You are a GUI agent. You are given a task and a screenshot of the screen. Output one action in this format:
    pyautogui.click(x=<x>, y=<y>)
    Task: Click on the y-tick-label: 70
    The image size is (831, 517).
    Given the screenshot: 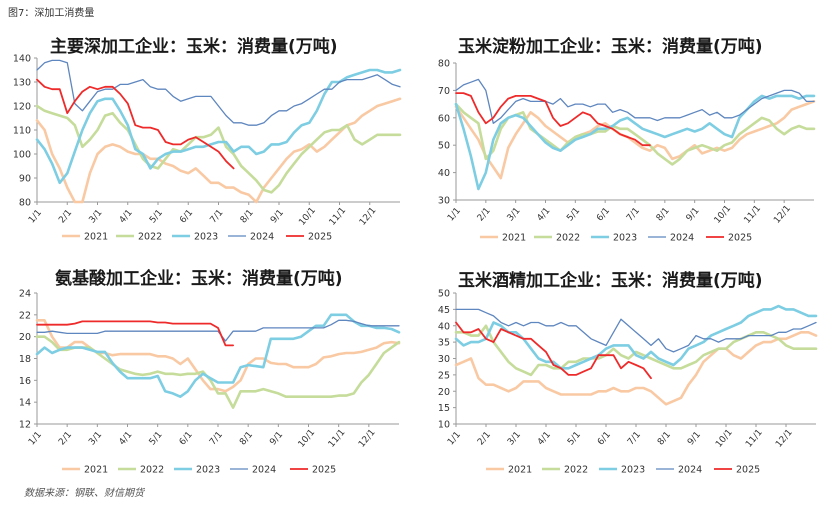 What is the action you would take?
    pyautogui.click(x=444, y=91)
    